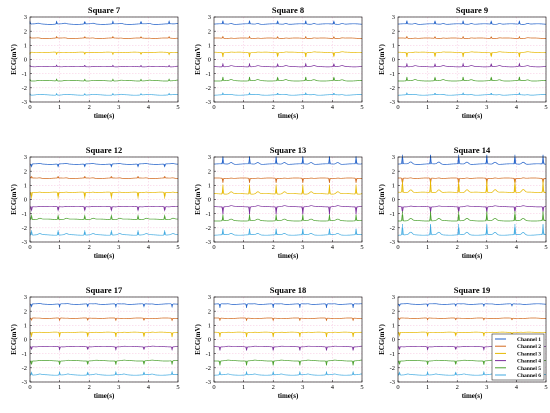 The width and height of the screenshot is (550, 413). Describe the element at coordinates (529, 369) in the screenshot. I see `legend-label: Channel 5` at that location.